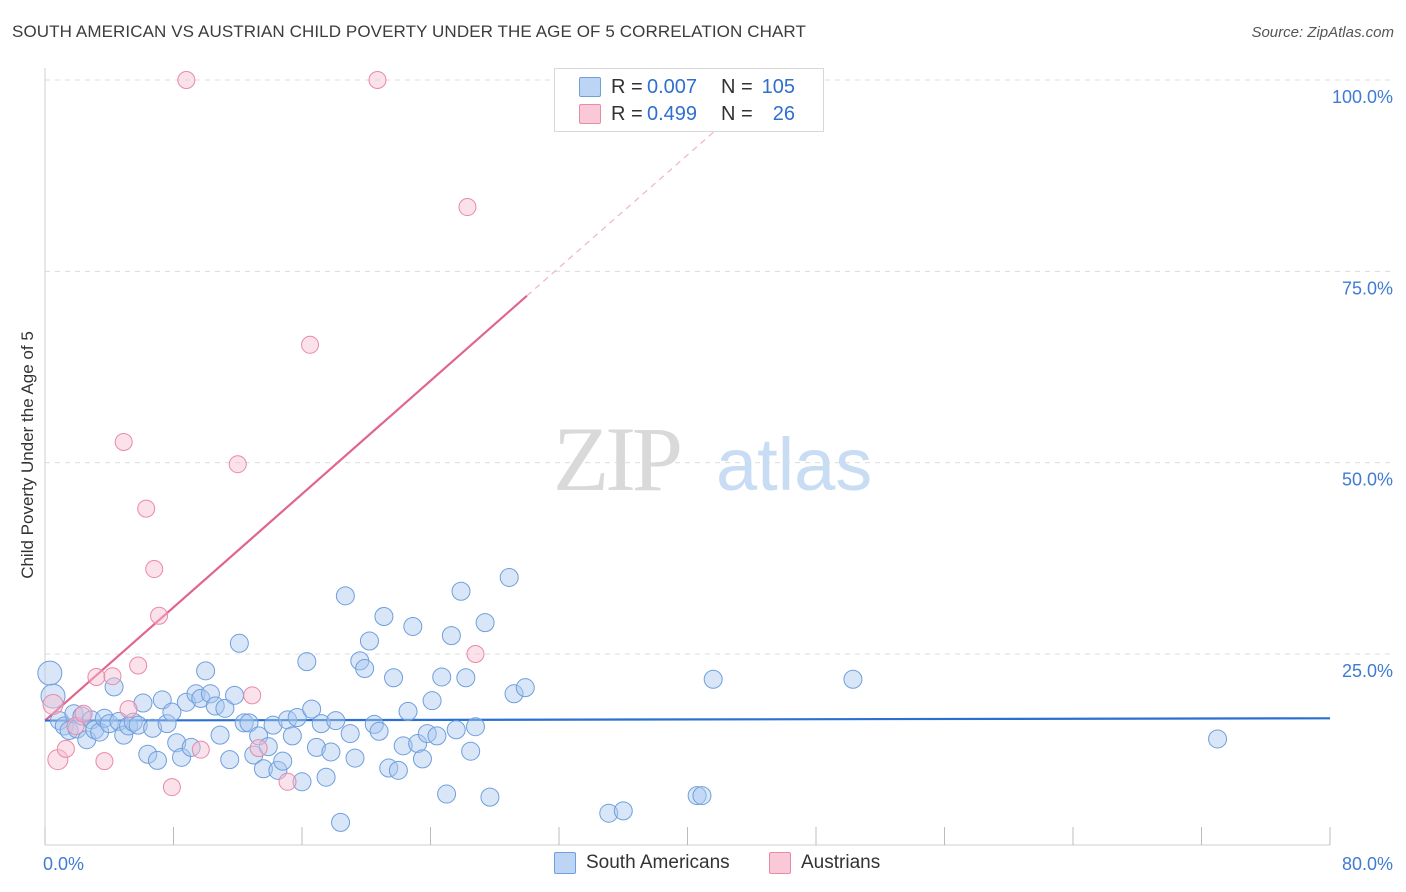 This screenshot has height=892, width=1406. I want to click on x-tick-label-max: 80.0%, so click(1367, 864).